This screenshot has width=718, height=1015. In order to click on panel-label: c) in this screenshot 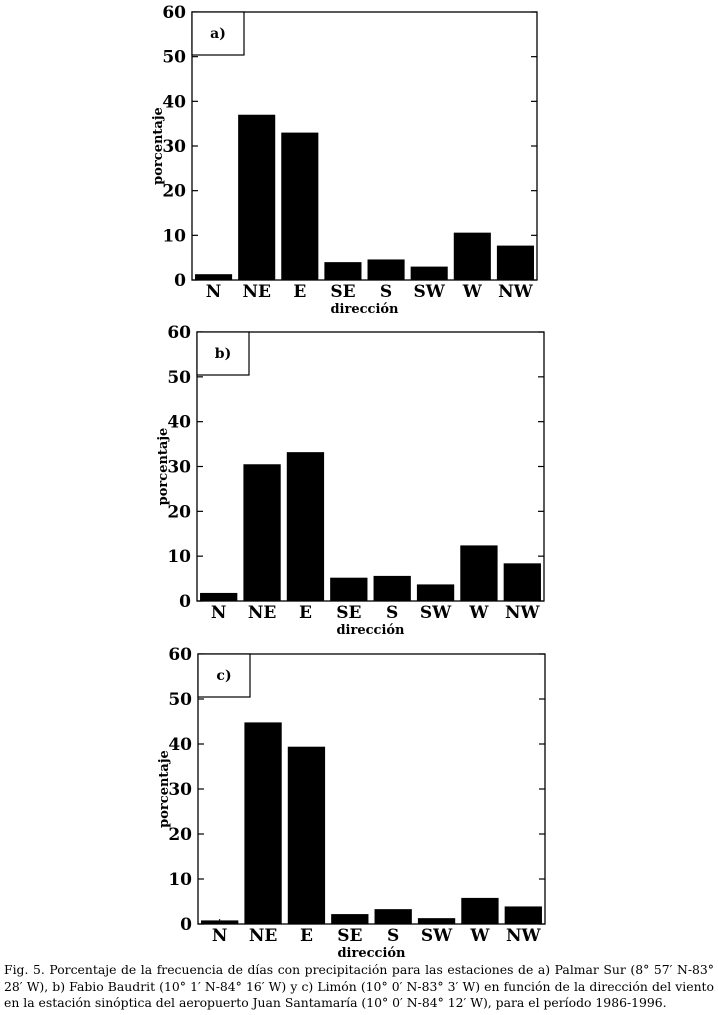, I will do `click(223, 676)`.